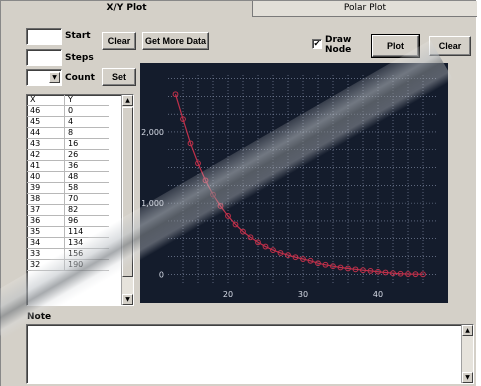 This screenshot has width=481, height=386. I want to click on table-row: 41 36, so click(68, 166).